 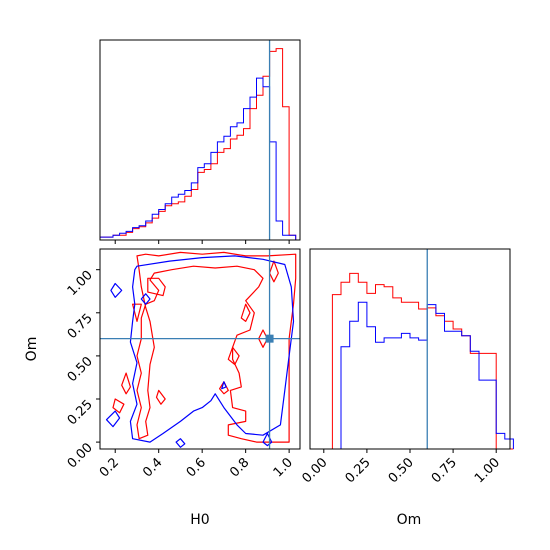 I want to click on hist-Om-frame, so click(x=410, y=349).